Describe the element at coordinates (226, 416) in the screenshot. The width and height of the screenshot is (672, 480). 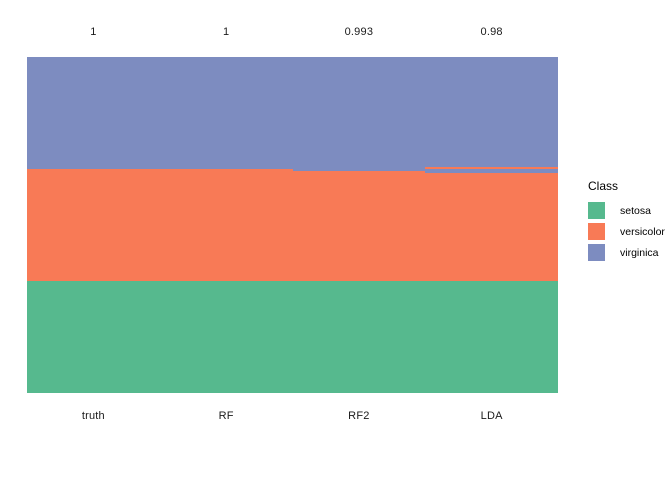
I see `x-tick-label-rf: RF` at that location.